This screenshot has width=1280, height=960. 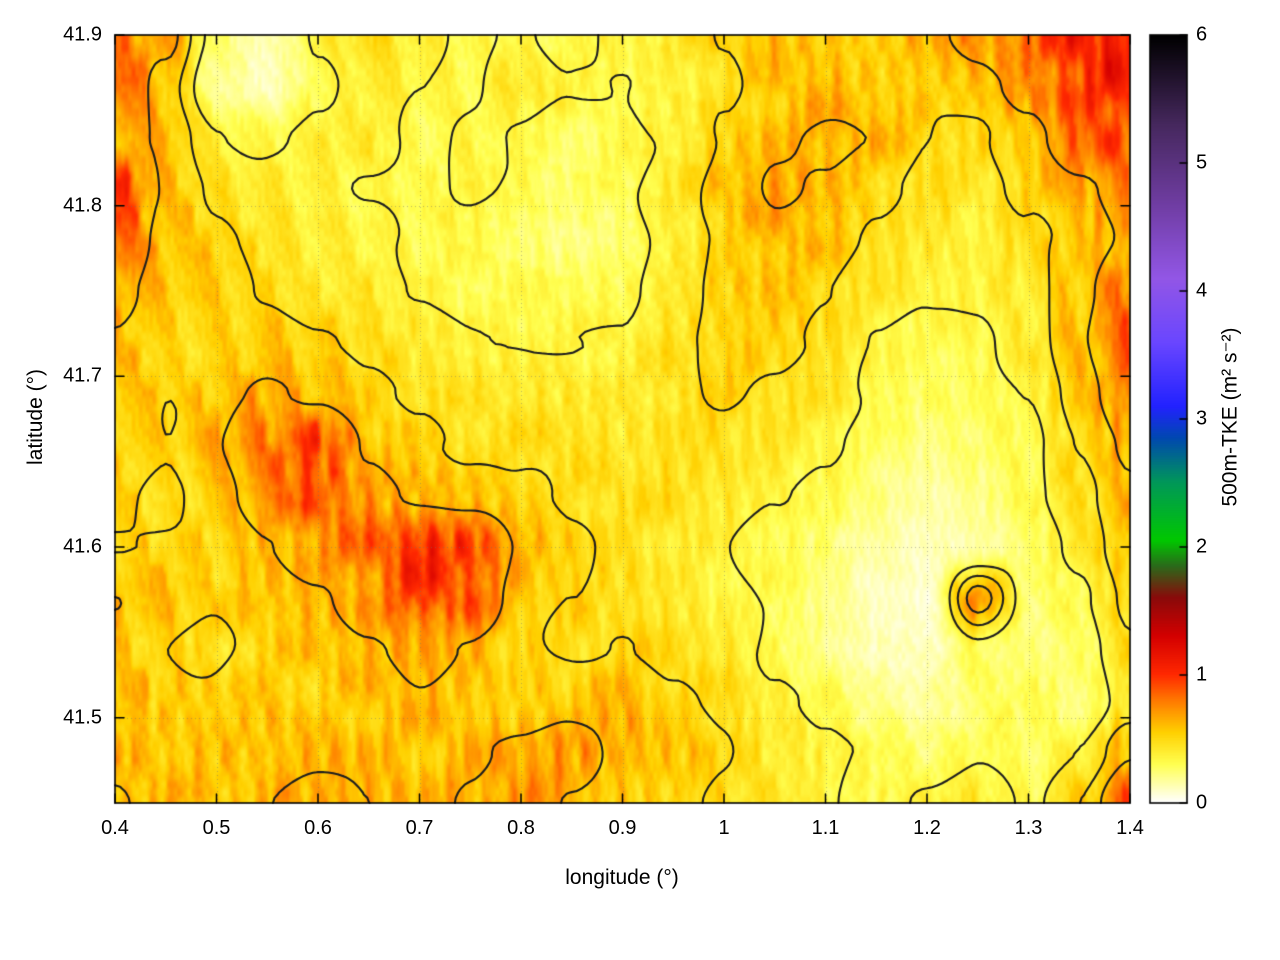 What do you see at coordinates (1202, 162) in the screenshot?
I see `colorbar-tick-label: 5` at bounding box center [1202, 162].